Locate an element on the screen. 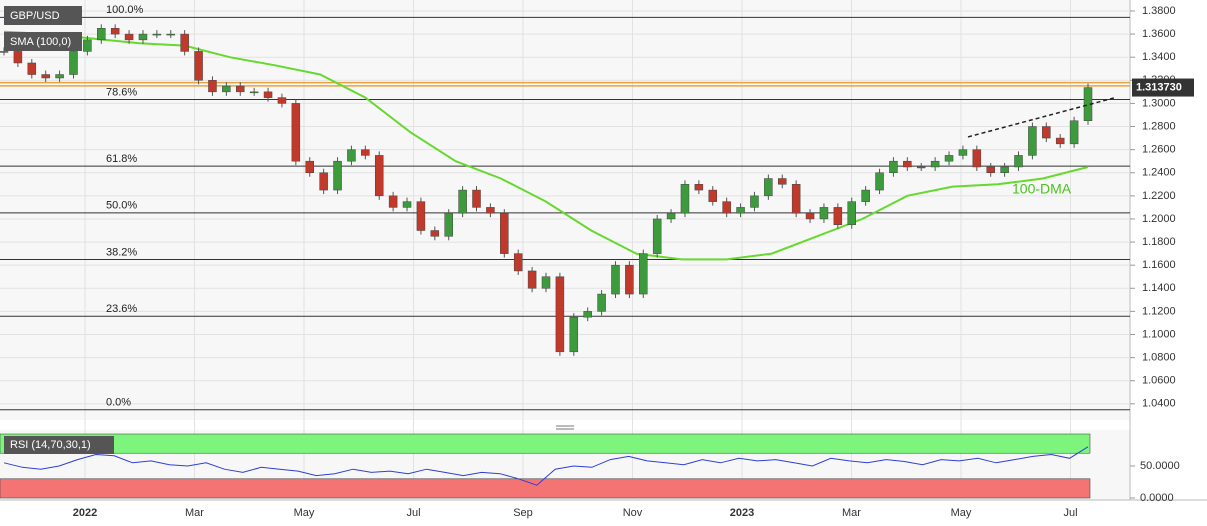 The width and height of the screenshot is (1207, 526). x-tick-label: Jul is located at coordinates (413, 513).